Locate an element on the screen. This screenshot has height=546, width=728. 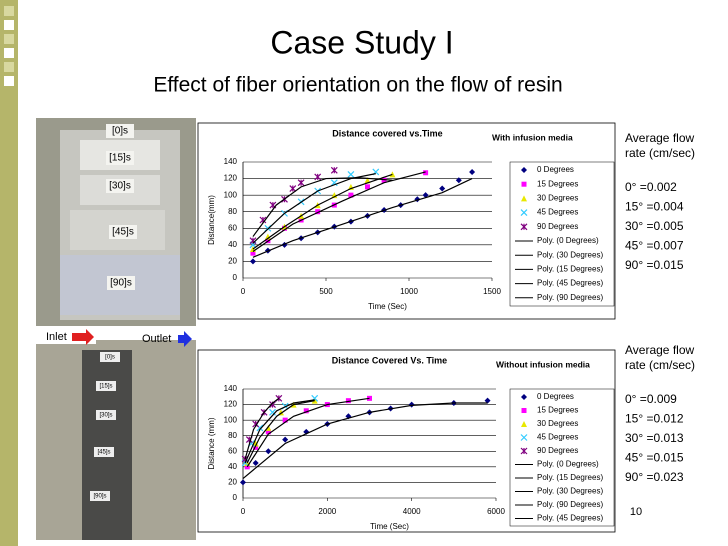
x-tick-label: 2000 is located at coordinates (327, 511).